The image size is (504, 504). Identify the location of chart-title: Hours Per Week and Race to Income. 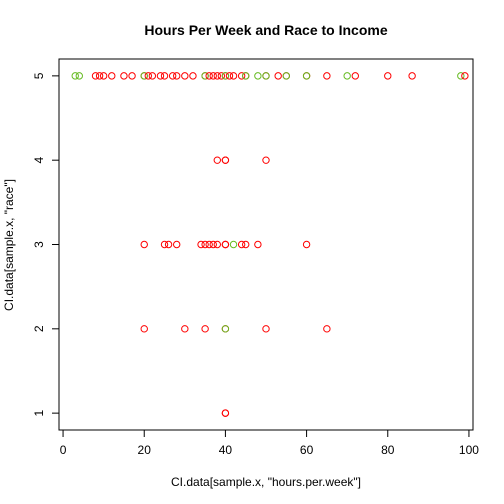
(265, 30).